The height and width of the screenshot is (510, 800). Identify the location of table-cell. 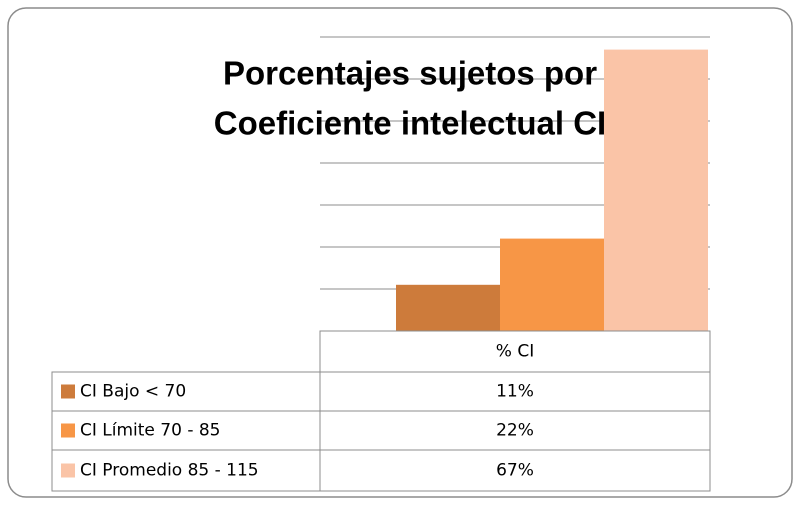
(515, 470).